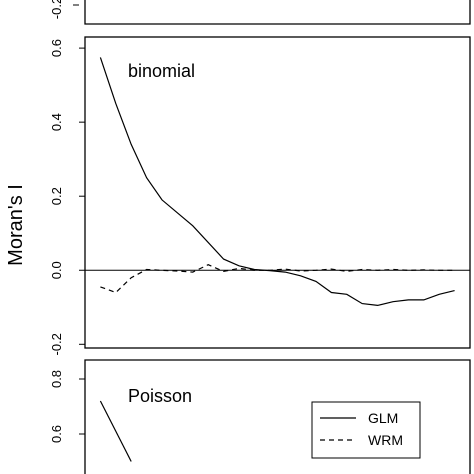  I want to click on binomial-ytick-label: -0.2, so click(56, 344).